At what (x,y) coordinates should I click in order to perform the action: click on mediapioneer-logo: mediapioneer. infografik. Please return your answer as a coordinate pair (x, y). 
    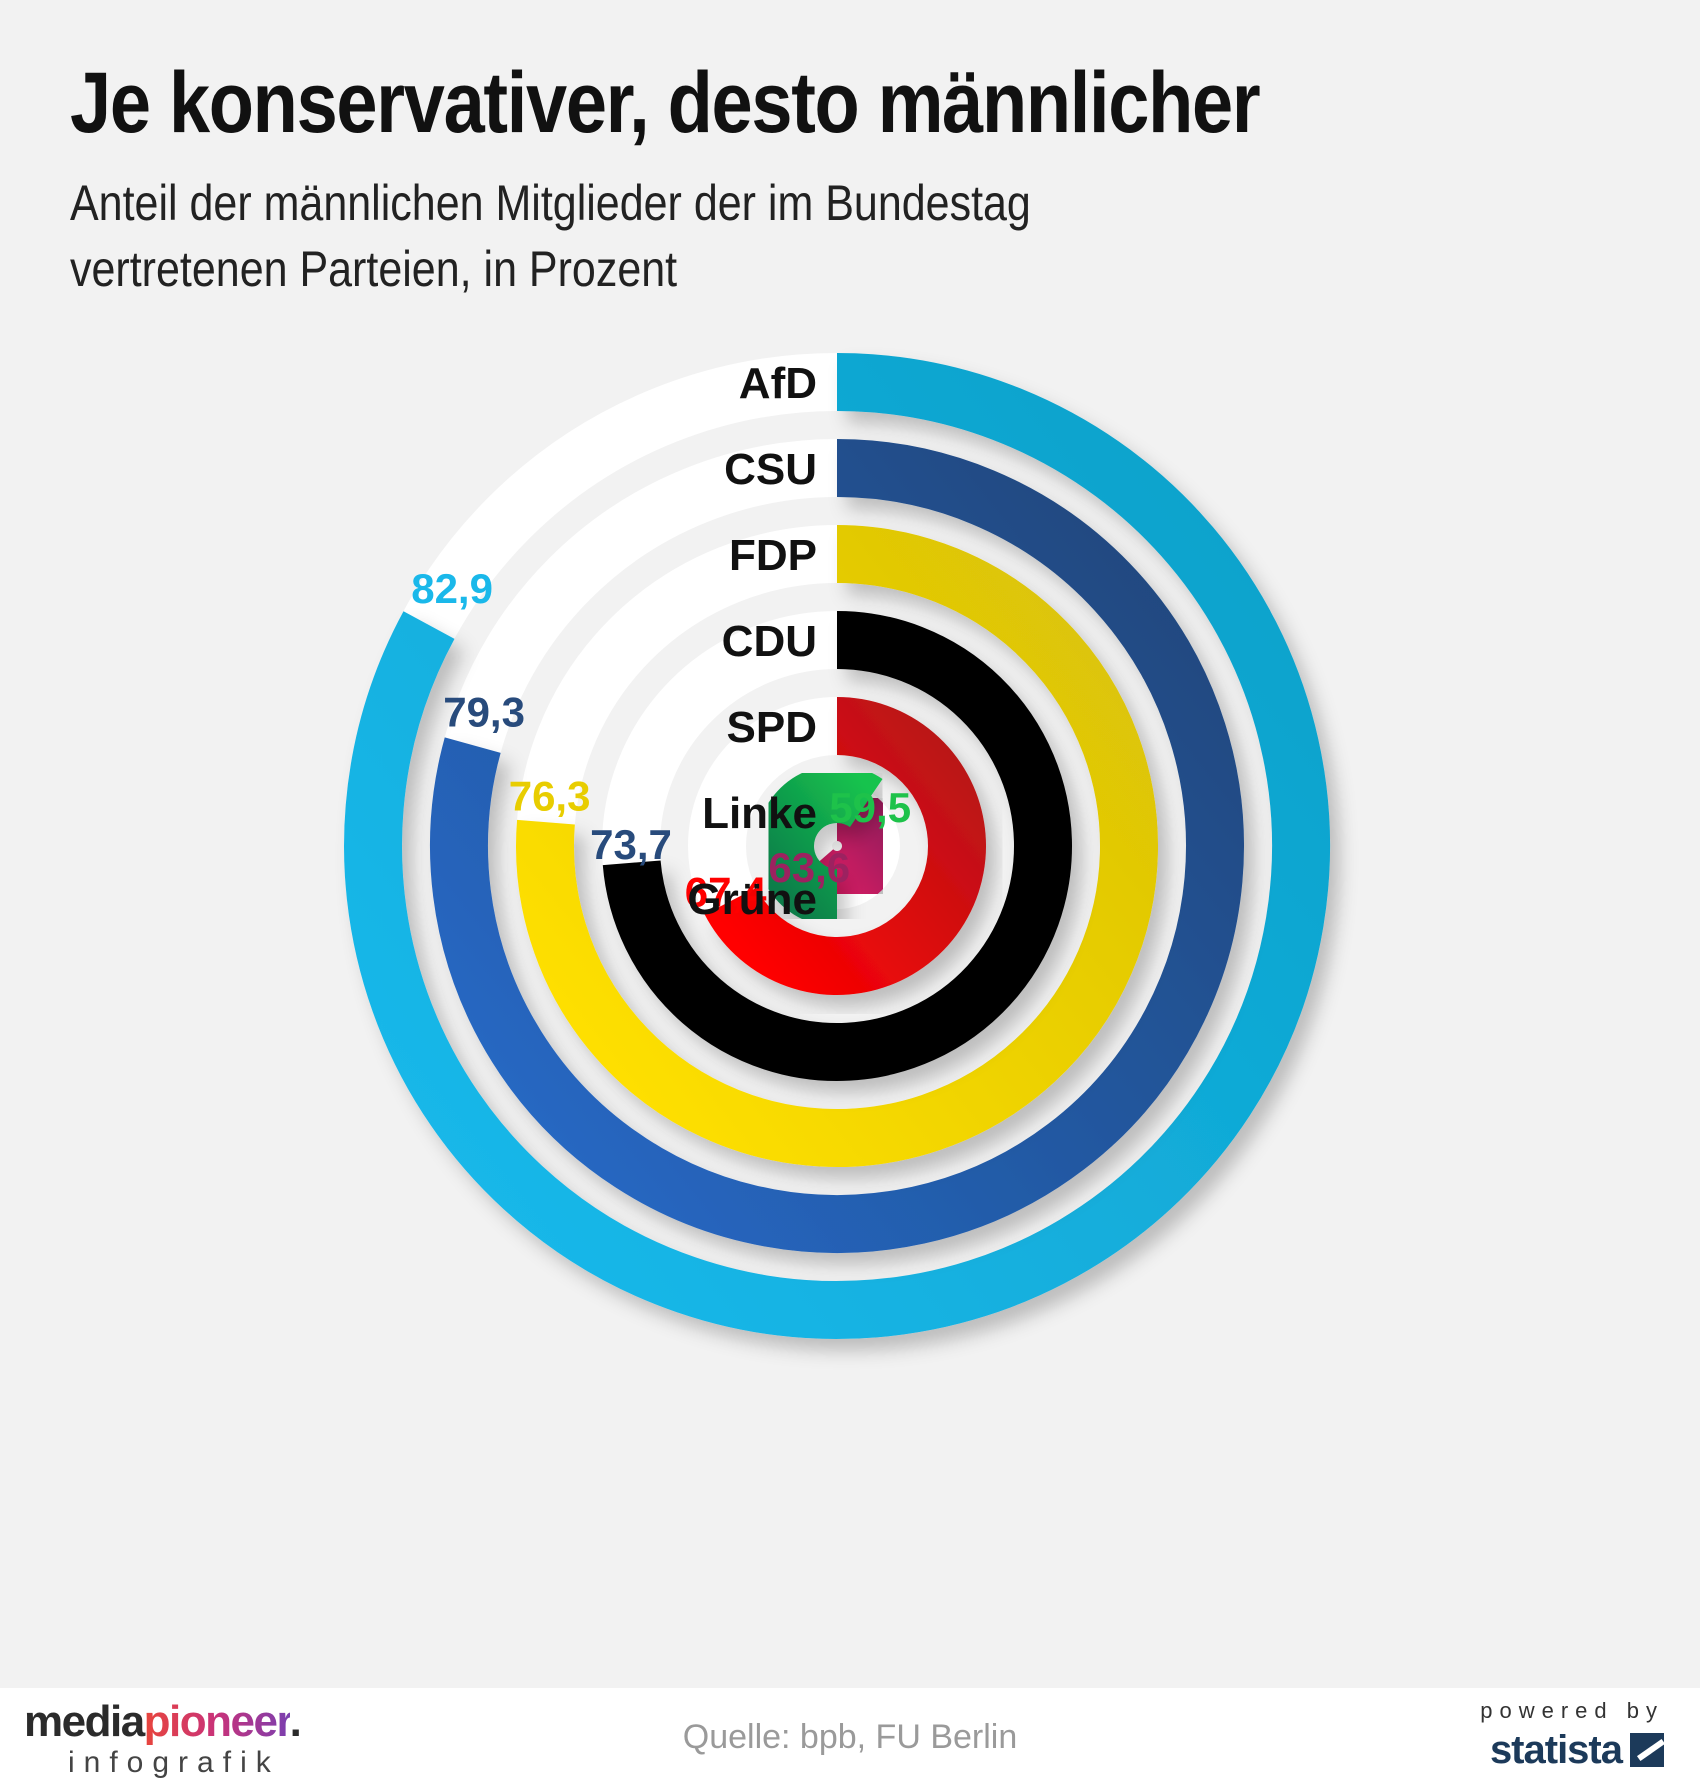
    Looking at the image, I should click on (163, 1738).